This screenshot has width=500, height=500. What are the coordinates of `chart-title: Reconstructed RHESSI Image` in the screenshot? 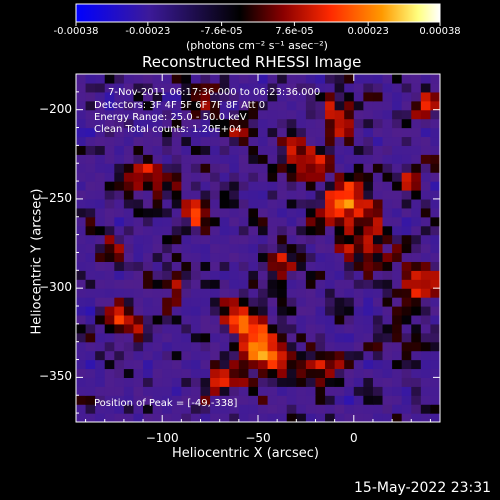 It's located at (252, 62).